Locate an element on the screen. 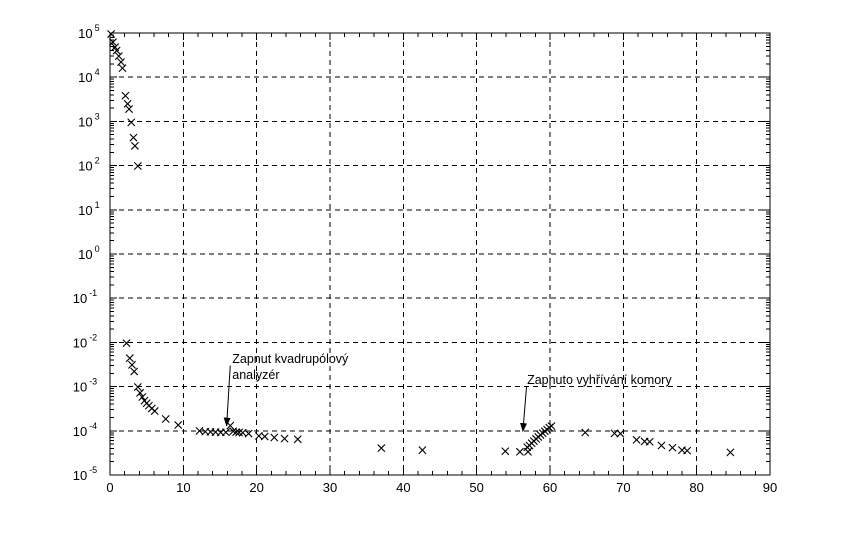  y-tick-label: 10 2 is located at coordinates (88, 165).